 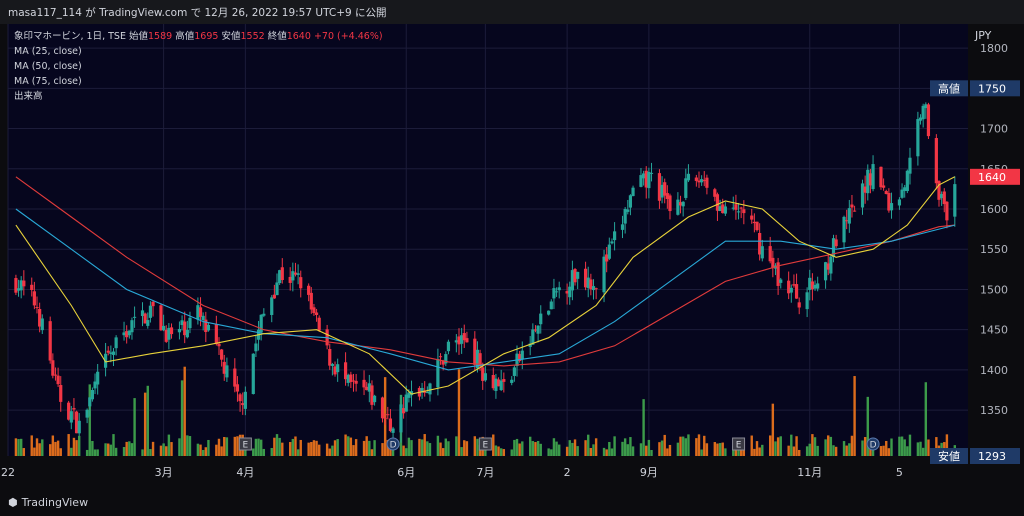 What do you see at coordinates (164, 472) in the screenshot?
I see `x-tick-label: 3月` at bounding box center [164, 472].